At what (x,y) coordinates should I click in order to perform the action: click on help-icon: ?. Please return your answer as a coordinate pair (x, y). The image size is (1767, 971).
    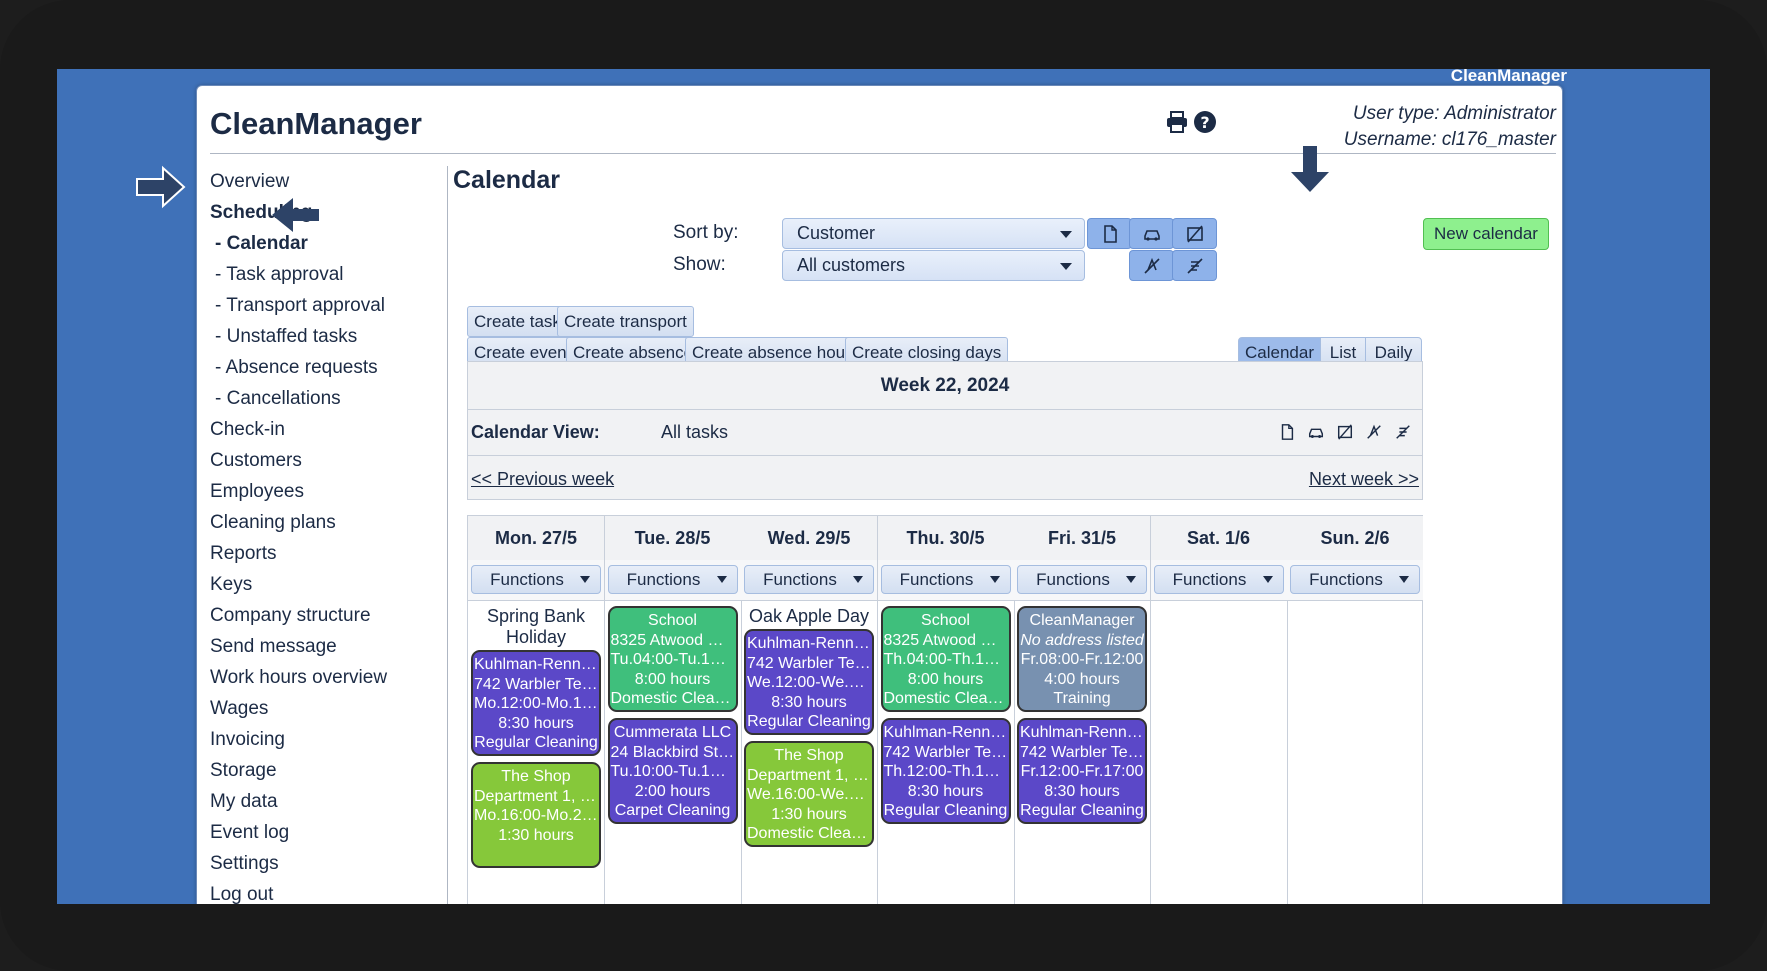
    Looking at the image, I should click on (1205, 122).